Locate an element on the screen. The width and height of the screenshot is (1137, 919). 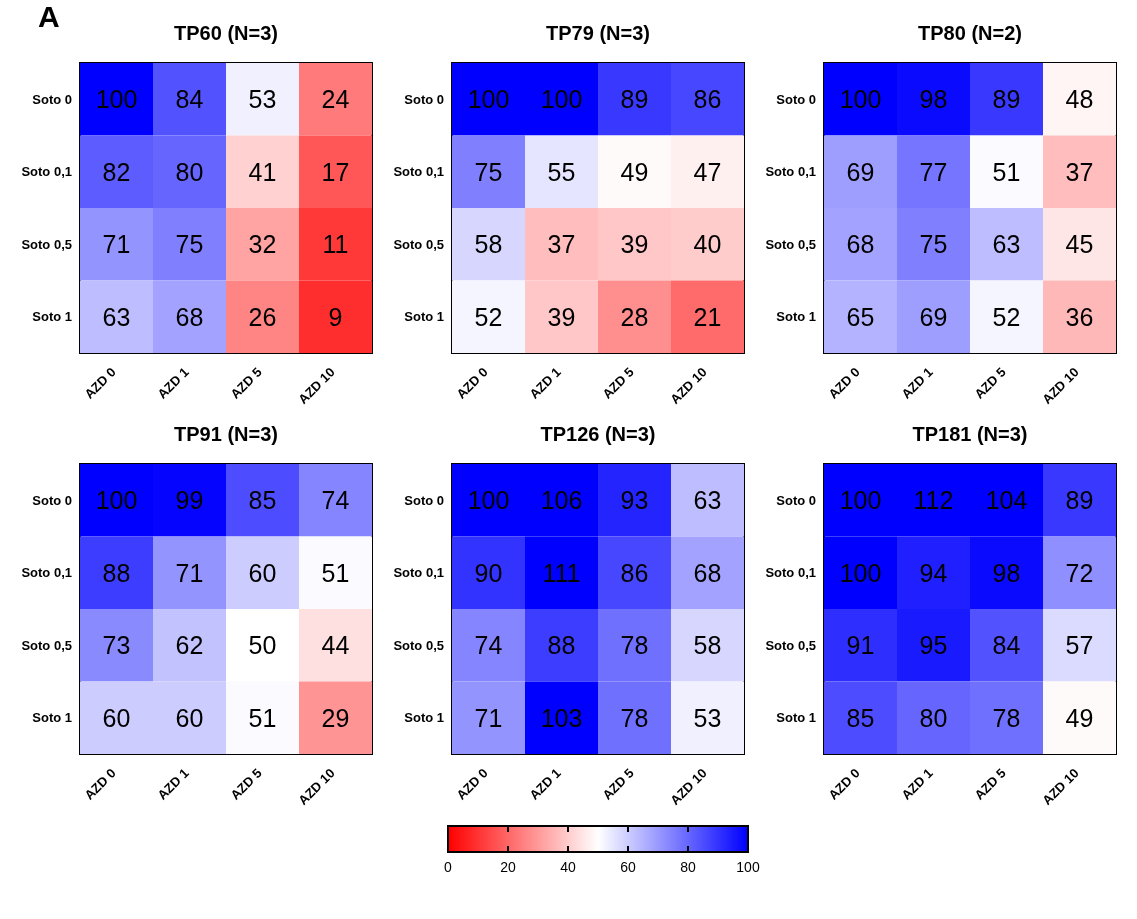
chart-title: TP181 (N=3) is located at coordinates (970, 435).